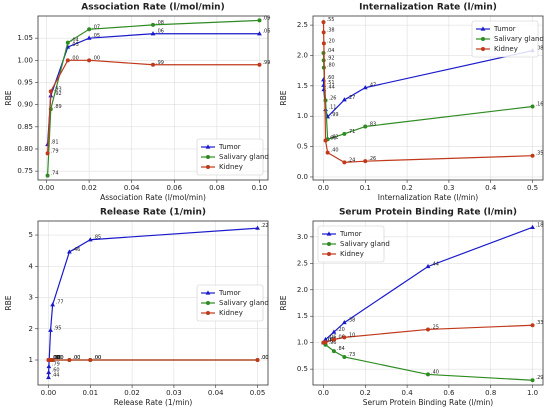 This screenshot has height=409, width=550. Describe the element at coordinates (47, 188) in the screenshot. I see `x-tick-label: 0.00` at that location.